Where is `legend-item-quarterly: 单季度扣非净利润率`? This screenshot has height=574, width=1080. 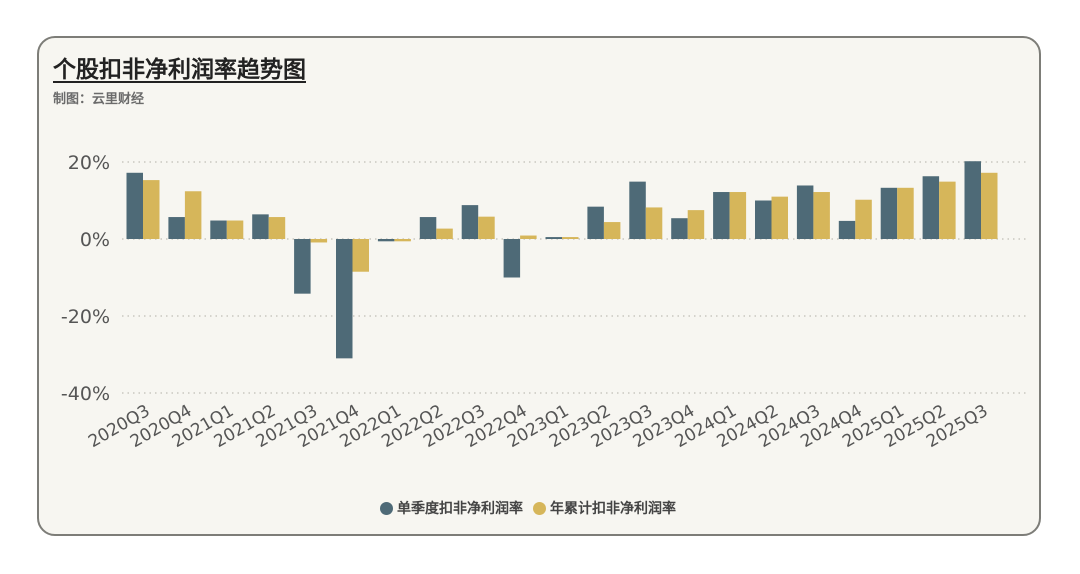 legend-item-quarterly: 单季度扣非净利润率 is located at coordinates (451, 508).